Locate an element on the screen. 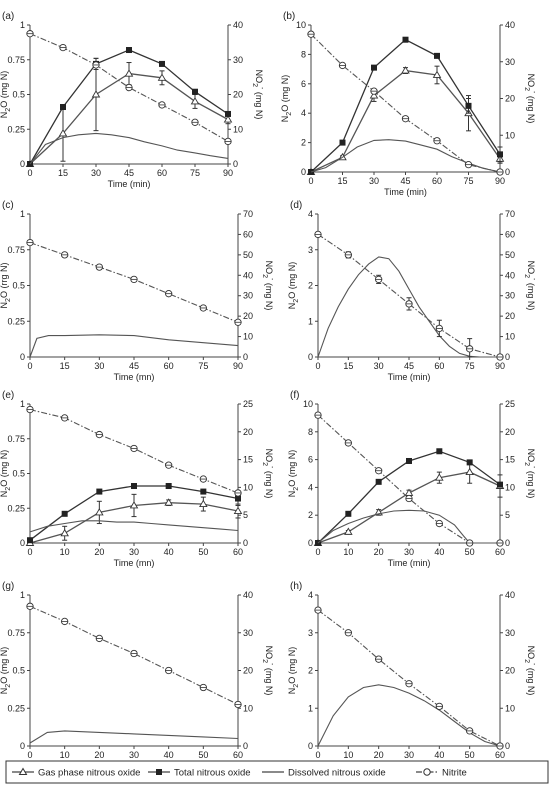 The width and height of the screenshot is (554, 800). y-tick-label-left: 4 is located at coordinates (310, 214).